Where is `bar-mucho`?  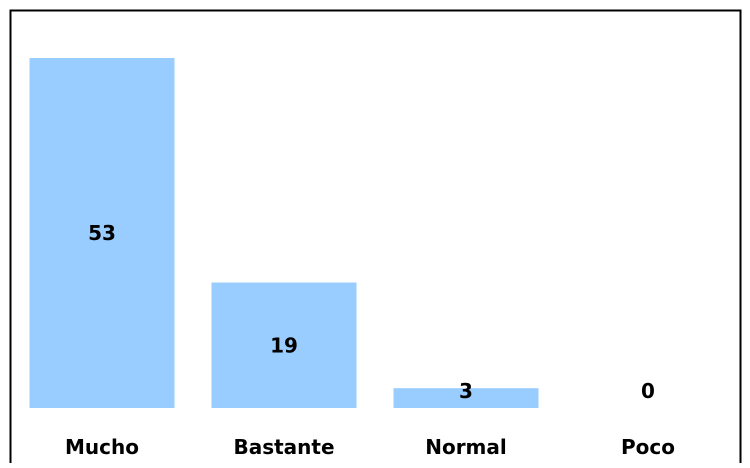 bar-mucho is located at coordinates (102, 233).